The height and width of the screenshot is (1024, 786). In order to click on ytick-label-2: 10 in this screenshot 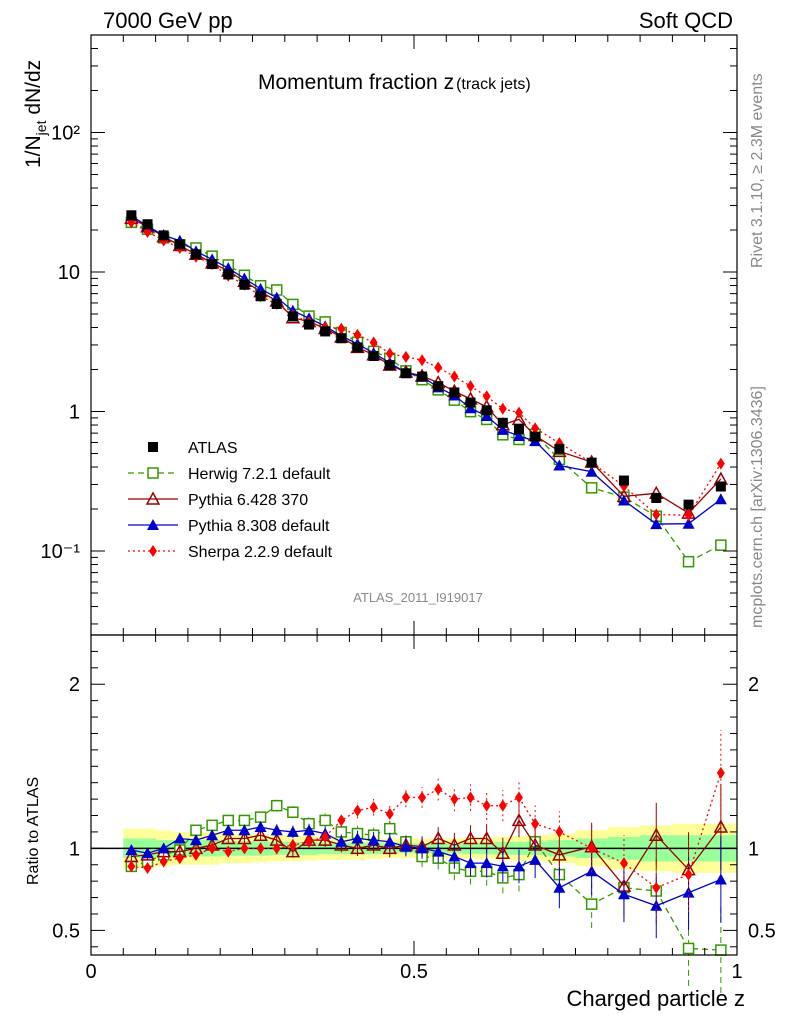, I will do `click(69, 273)`.